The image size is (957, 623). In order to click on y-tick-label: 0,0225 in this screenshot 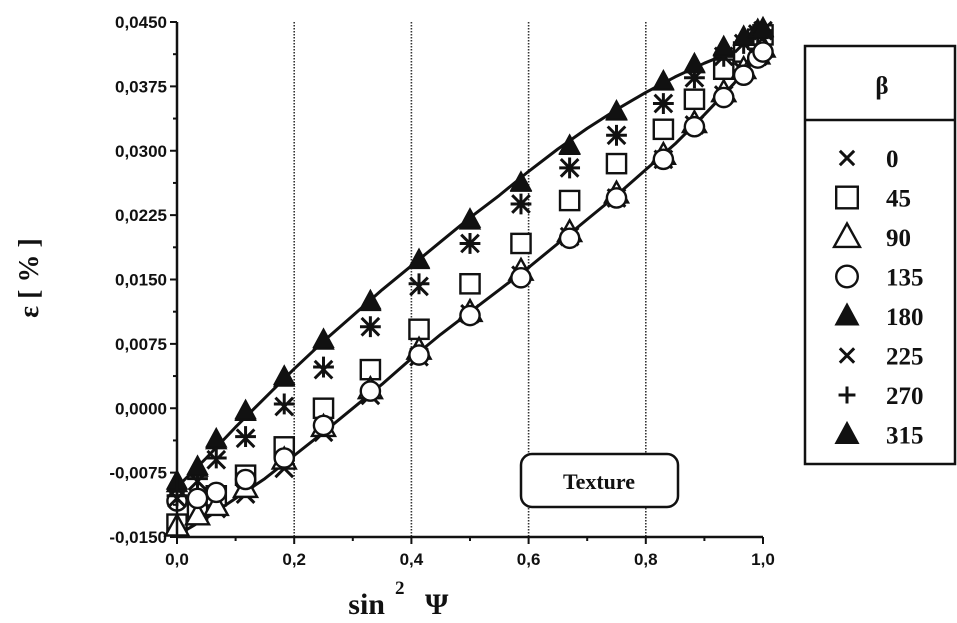, I will do `click(141, 215)`.